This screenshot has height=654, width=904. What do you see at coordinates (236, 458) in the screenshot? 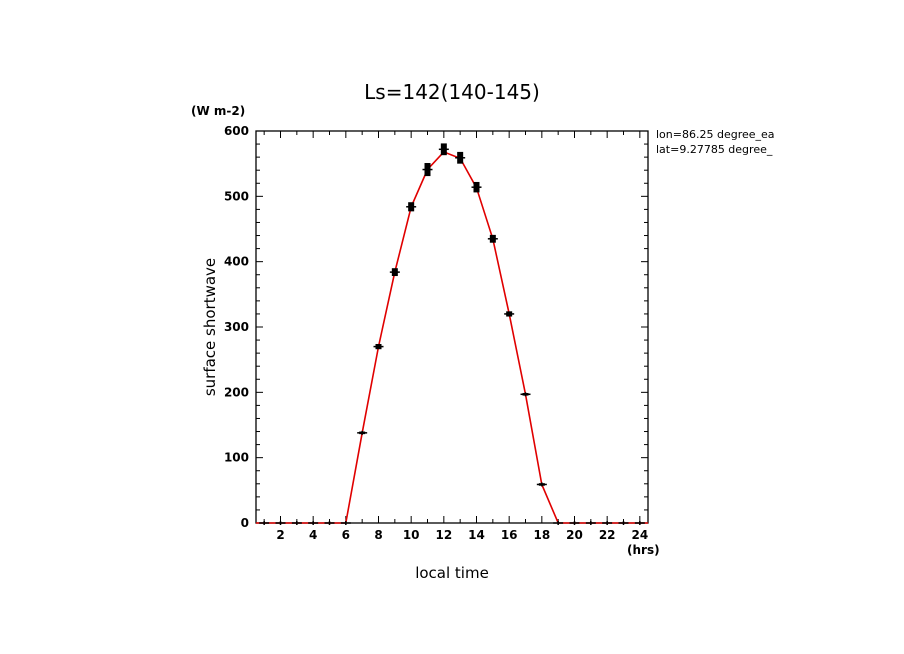
I see `y-tick-label: 100` at bounding box center [236, 458].